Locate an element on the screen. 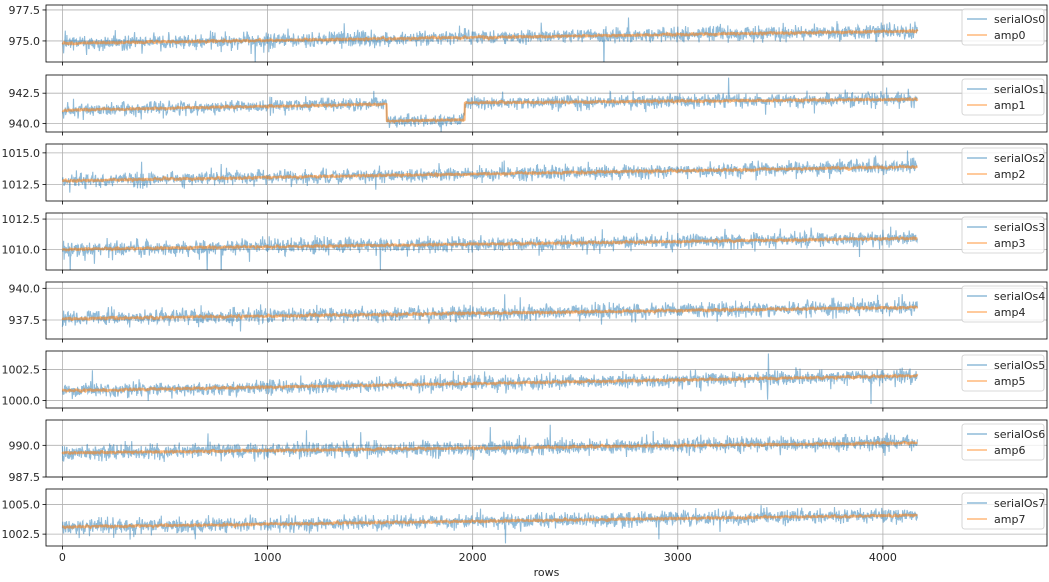 This screenshot has height=582, width=1049. legend-label: serialOs7 is located at coordinates (1019, 503).